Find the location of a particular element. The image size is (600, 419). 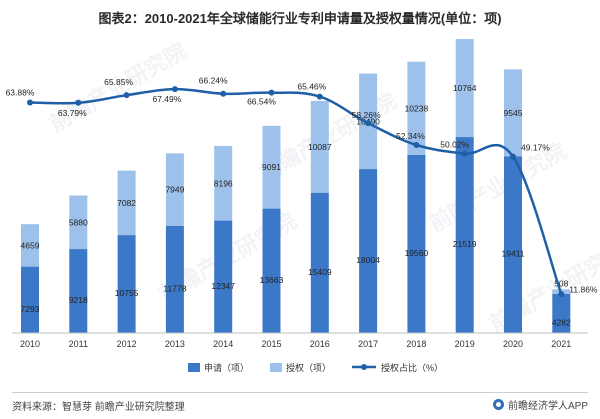

bar-label-apply: 21519 is located at coordinates (465, 244).